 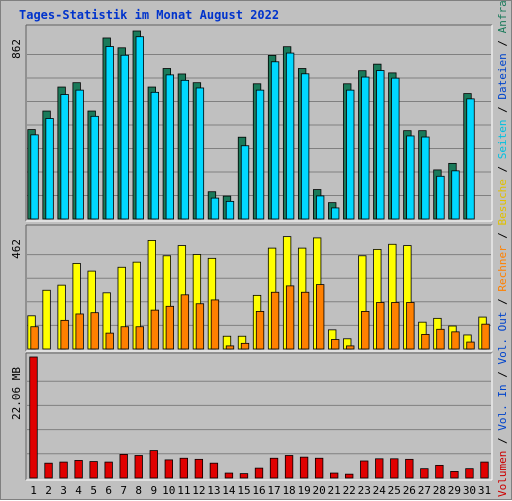 What do you see at coordinates (303, 490) in the screenshot?
I see `x-tick-label: 19` at bounding box center [303, 490].